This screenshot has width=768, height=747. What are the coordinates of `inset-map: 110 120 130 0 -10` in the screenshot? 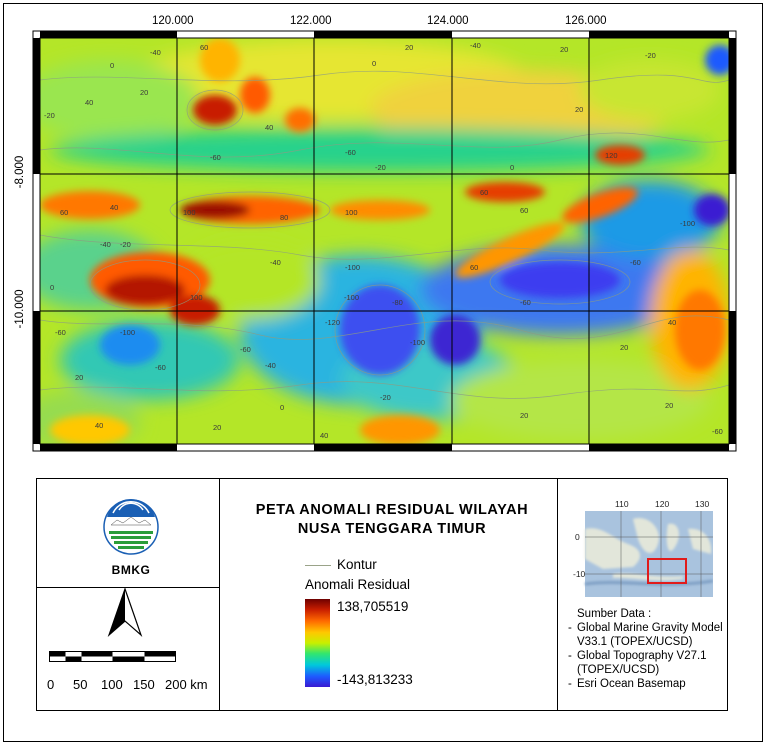 It's located at (643, 548).